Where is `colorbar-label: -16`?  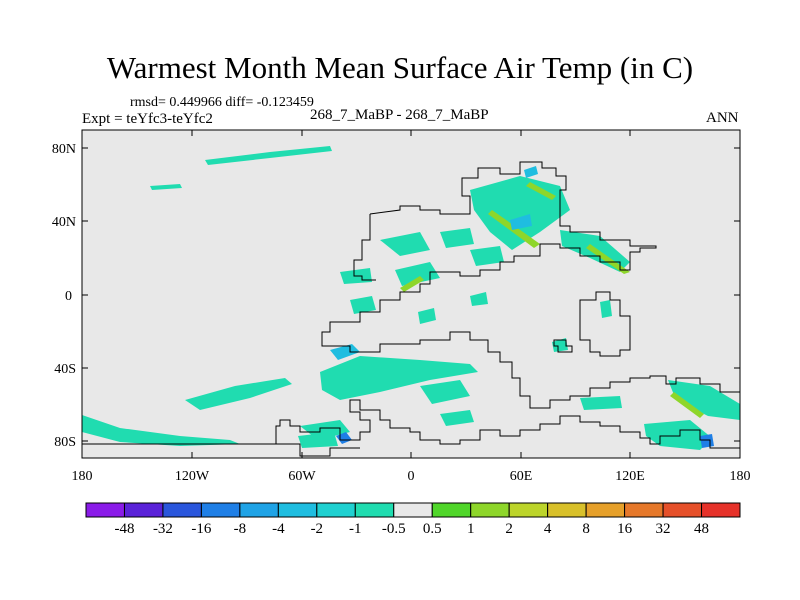
colorbar-label: -16 is located at coordinates (201, 529).